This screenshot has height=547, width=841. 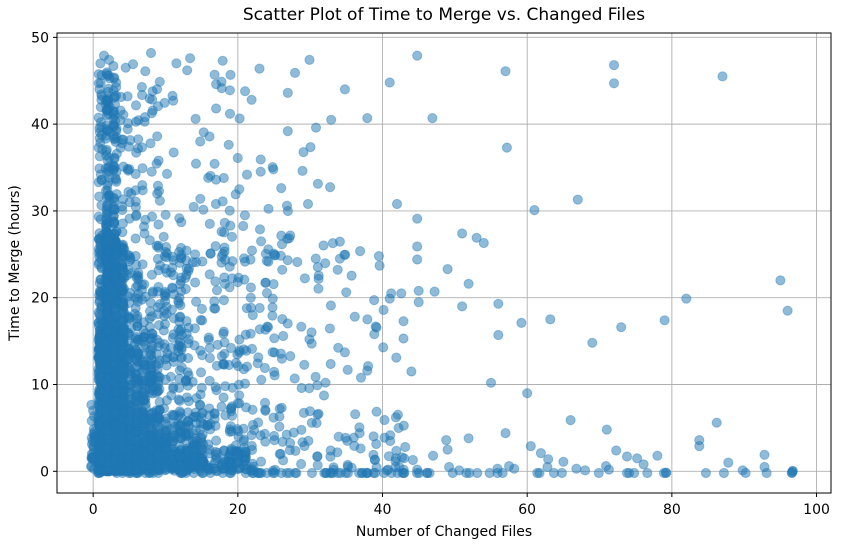 I want to click on y-tick-label: 30, so click(x=40, y=212).